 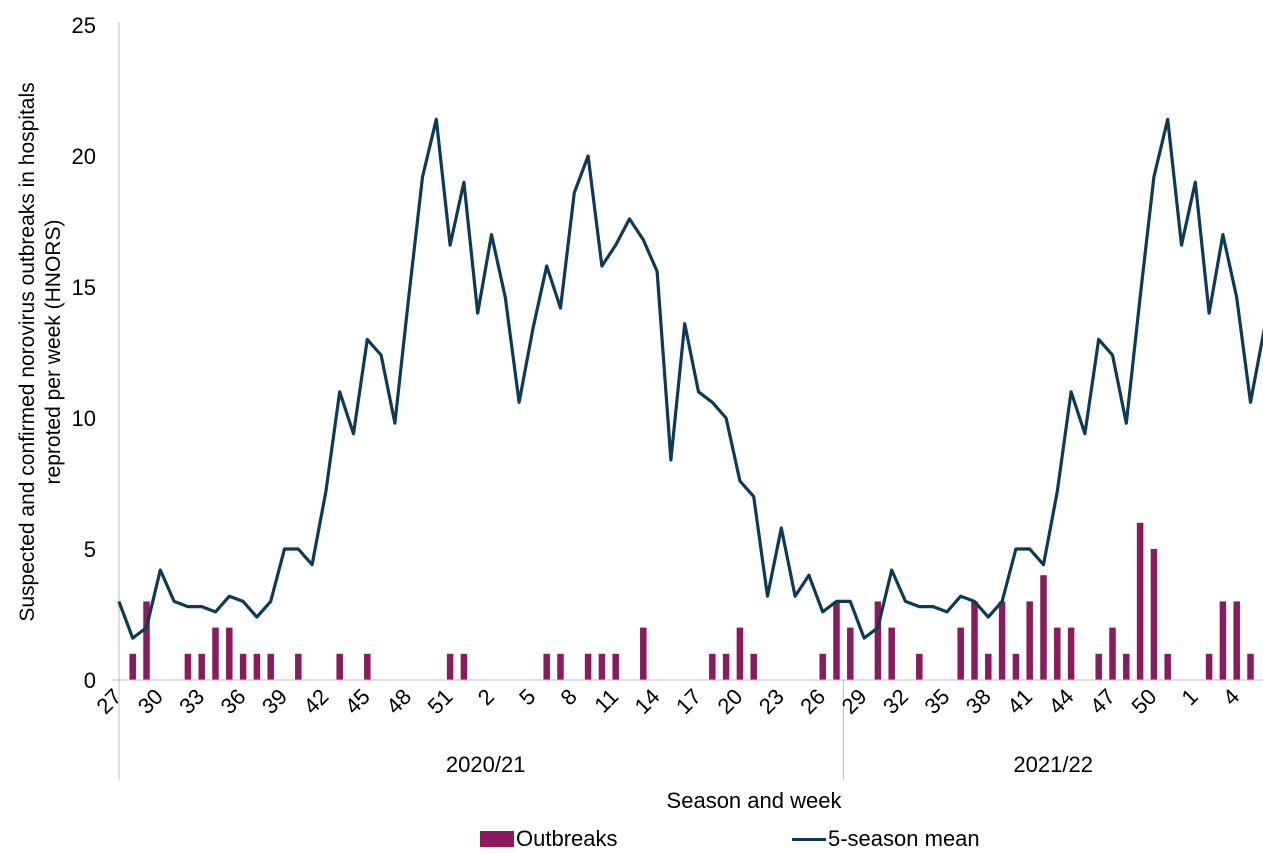 What do you see at coordinates (357, 701) in the screenshot?
I see `x-tick-label: 45` at bounding box center [357, 701].